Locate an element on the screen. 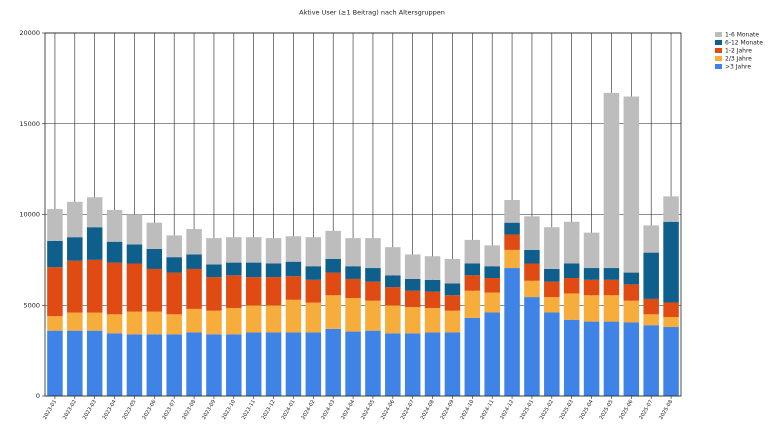 This screenshot has width=768, height=432. legend-label: 6-12 Monate is located at coordinates (744, 43).